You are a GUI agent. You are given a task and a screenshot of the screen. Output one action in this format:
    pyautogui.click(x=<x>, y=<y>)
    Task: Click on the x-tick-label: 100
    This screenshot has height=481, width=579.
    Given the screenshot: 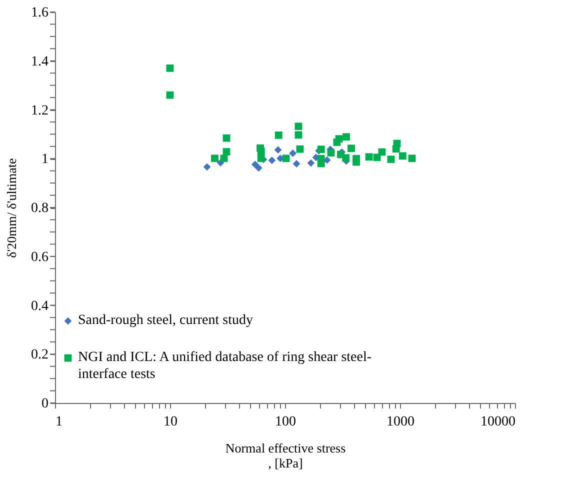 What is the action you would take?
    pyautogui.click(x=285, y=422)
    